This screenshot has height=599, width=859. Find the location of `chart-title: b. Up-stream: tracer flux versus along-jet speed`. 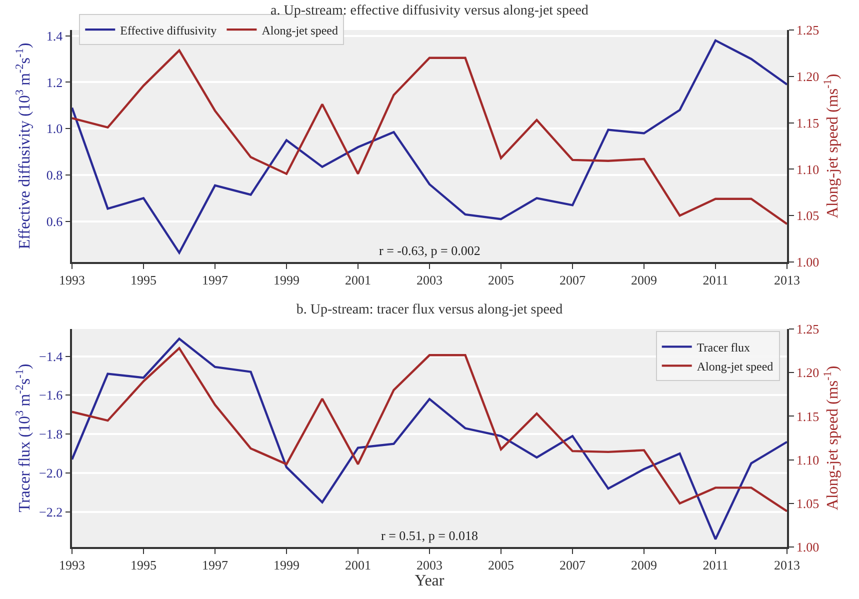

chart-title: b. Up-stream: tracer flux versus along-jet speed is located at coordinates (429, 310).